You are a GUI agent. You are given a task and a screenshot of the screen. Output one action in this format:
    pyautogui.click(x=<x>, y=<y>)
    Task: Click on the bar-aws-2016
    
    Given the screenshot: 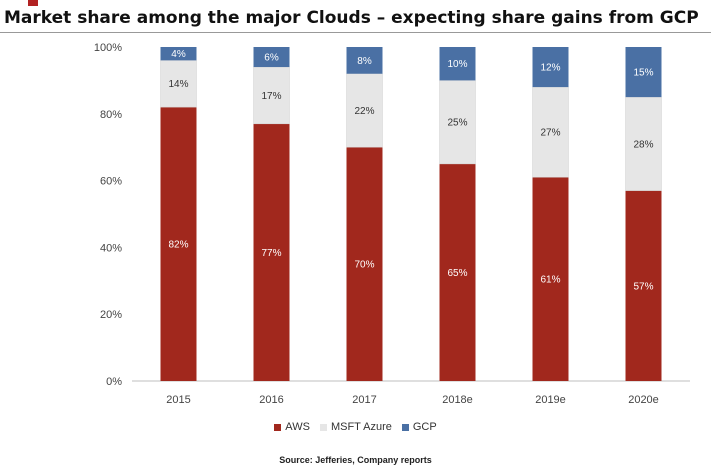 What is the action you would take?
    pyautogui.click(x=271, y=252)
    